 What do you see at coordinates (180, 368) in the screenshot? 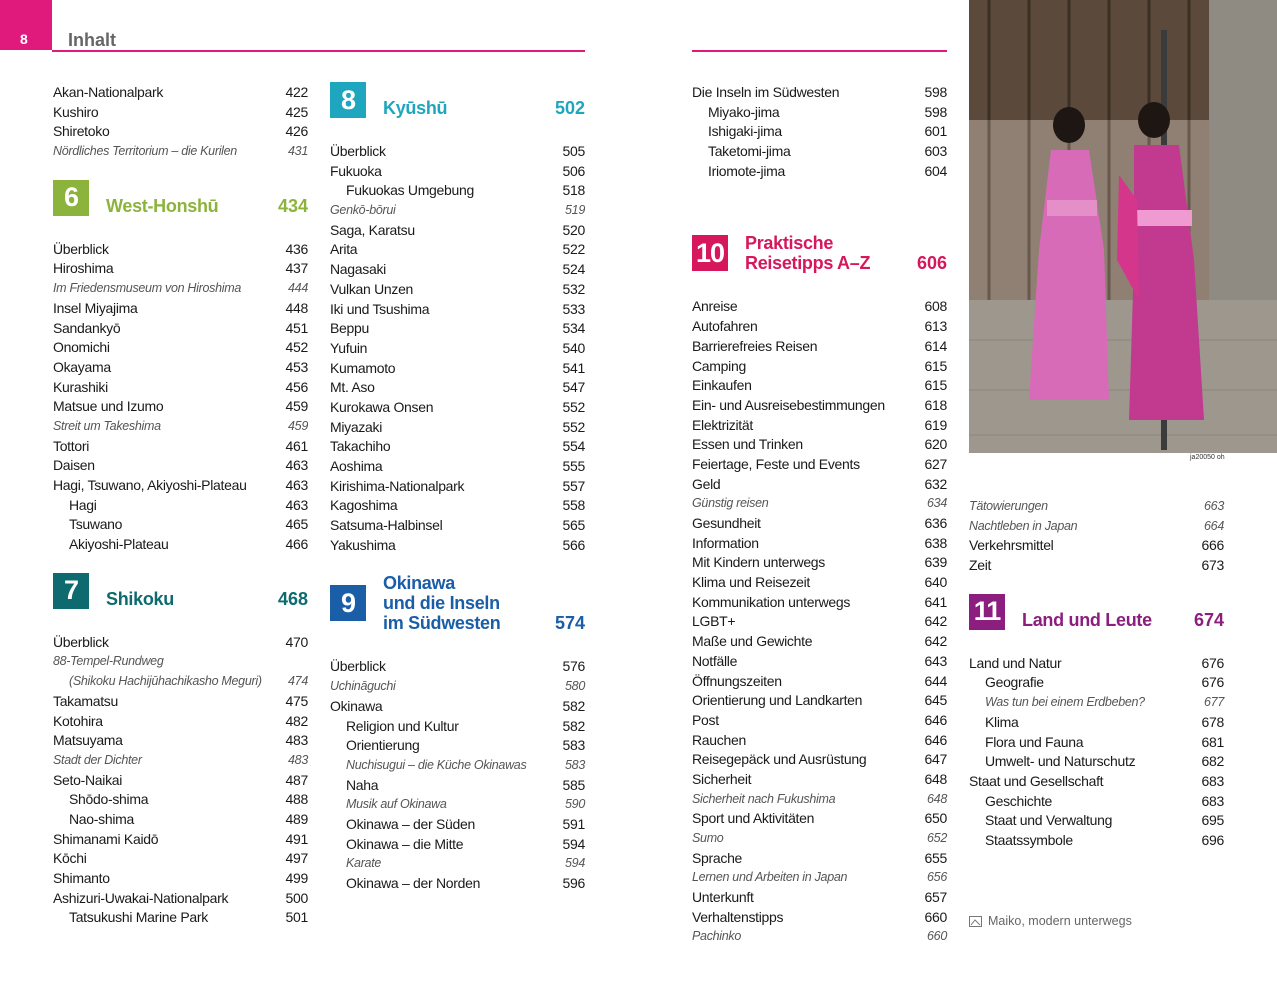
I see `toc-entry: Okayama 453` at bounding box center [180, 368].